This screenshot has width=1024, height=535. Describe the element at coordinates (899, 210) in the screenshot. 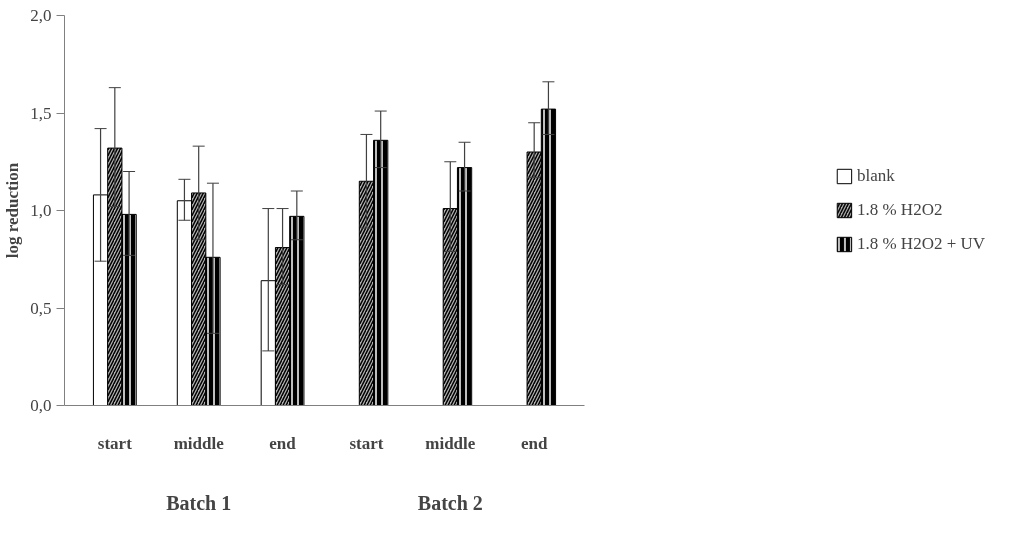

I see `legend-label: 1.8 % H2O2` at that location.